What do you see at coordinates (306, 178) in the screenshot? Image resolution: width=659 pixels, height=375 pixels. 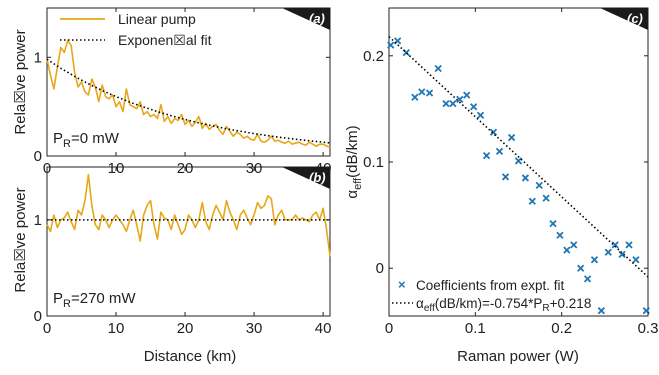 I see `panel-b-tag-bg` at bounding box center [306, 178].